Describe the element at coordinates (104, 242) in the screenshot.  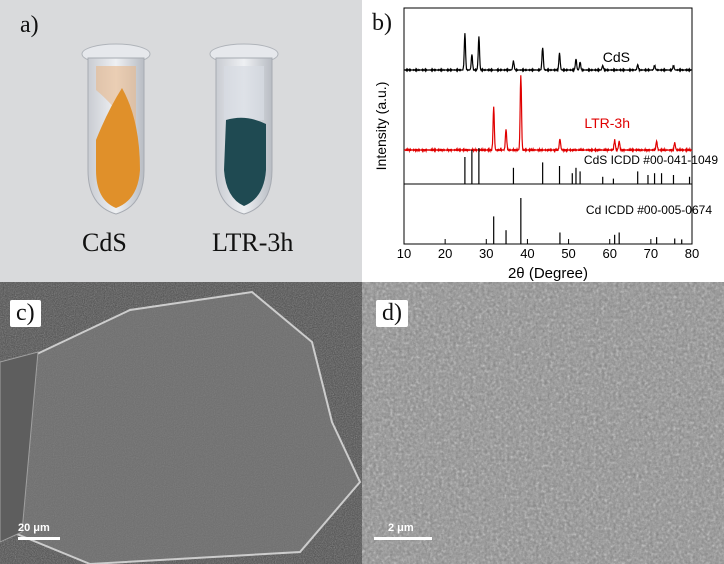
I see `tube-caption-cds: CdS` at that location.